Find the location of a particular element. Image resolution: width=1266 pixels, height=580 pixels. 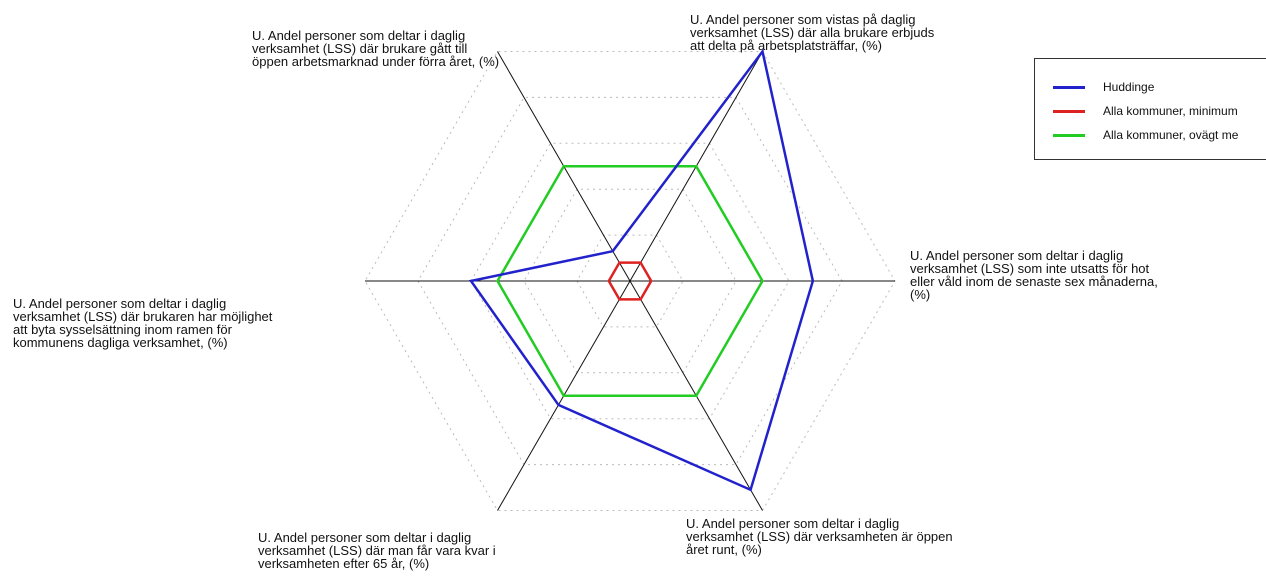

legend-item-huddinge: Huddinge is located at coordinates (1155, 87).